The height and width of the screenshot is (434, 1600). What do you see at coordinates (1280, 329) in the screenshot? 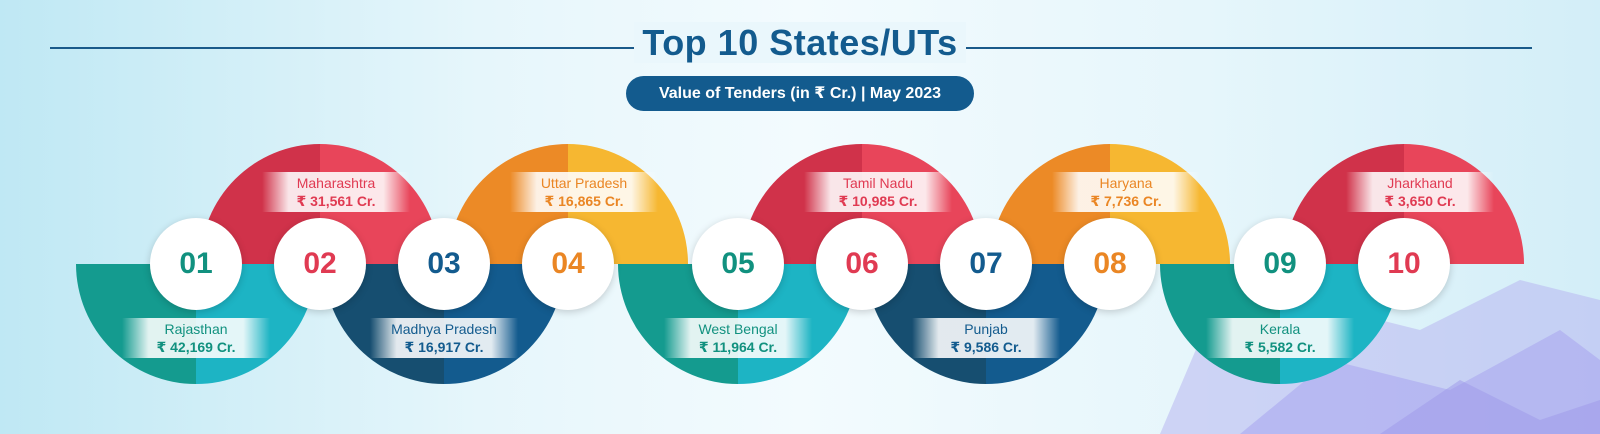
I see `state-name: Kerala` at bounding box center [1280, 329].